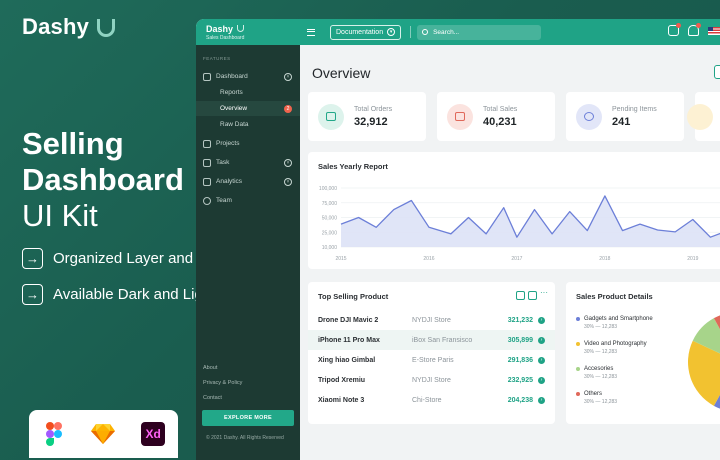 The height and width of the screenshot is (460, 720). I want to click on product-row: Tripod Xremiu NYDJI Store 232,925 ›, so click(431, 380).